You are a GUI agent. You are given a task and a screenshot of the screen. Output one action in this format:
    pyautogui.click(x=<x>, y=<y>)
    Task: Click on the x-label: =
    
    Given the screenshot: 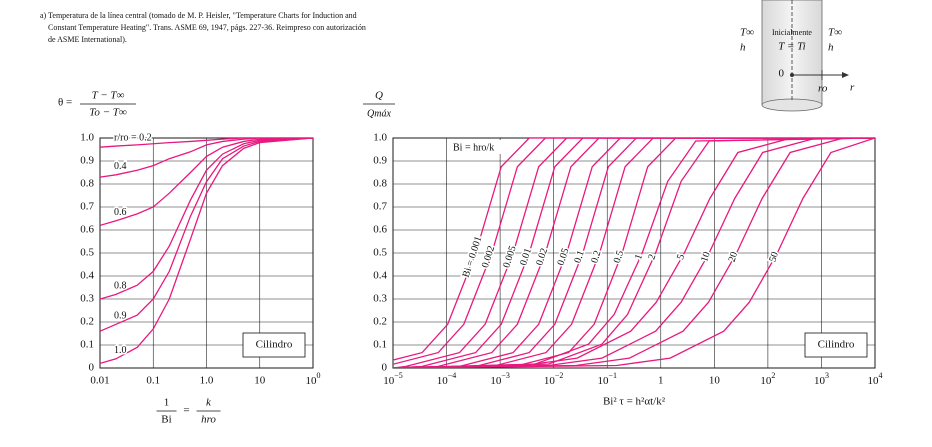 What is the action you would take?
    pyautogui.click(x=186, y=411)
    